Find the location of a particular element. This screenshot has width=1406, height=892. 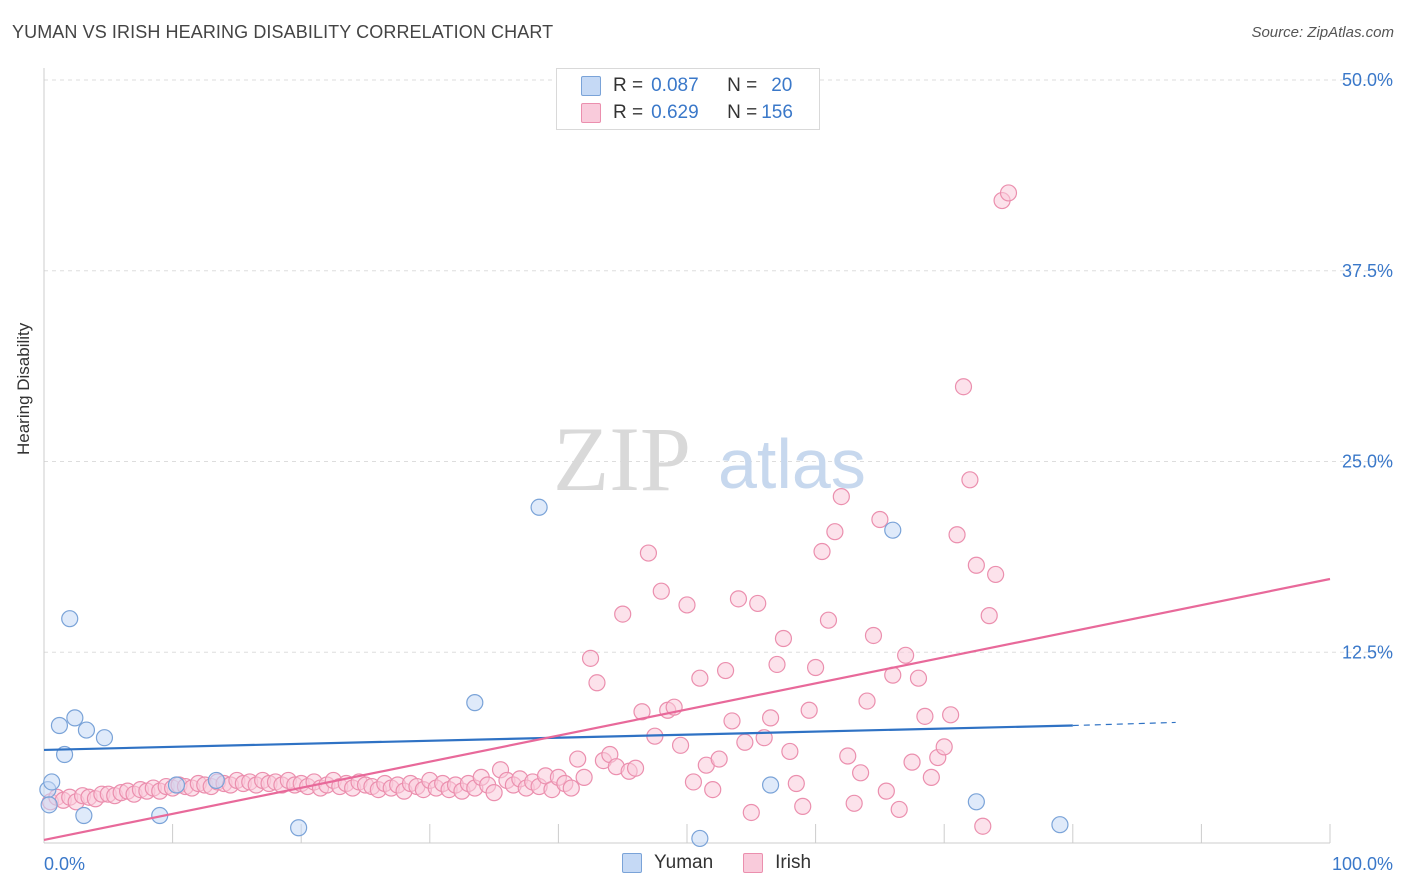

legend-item-irish: Irish is located at coordinates (777, 863).